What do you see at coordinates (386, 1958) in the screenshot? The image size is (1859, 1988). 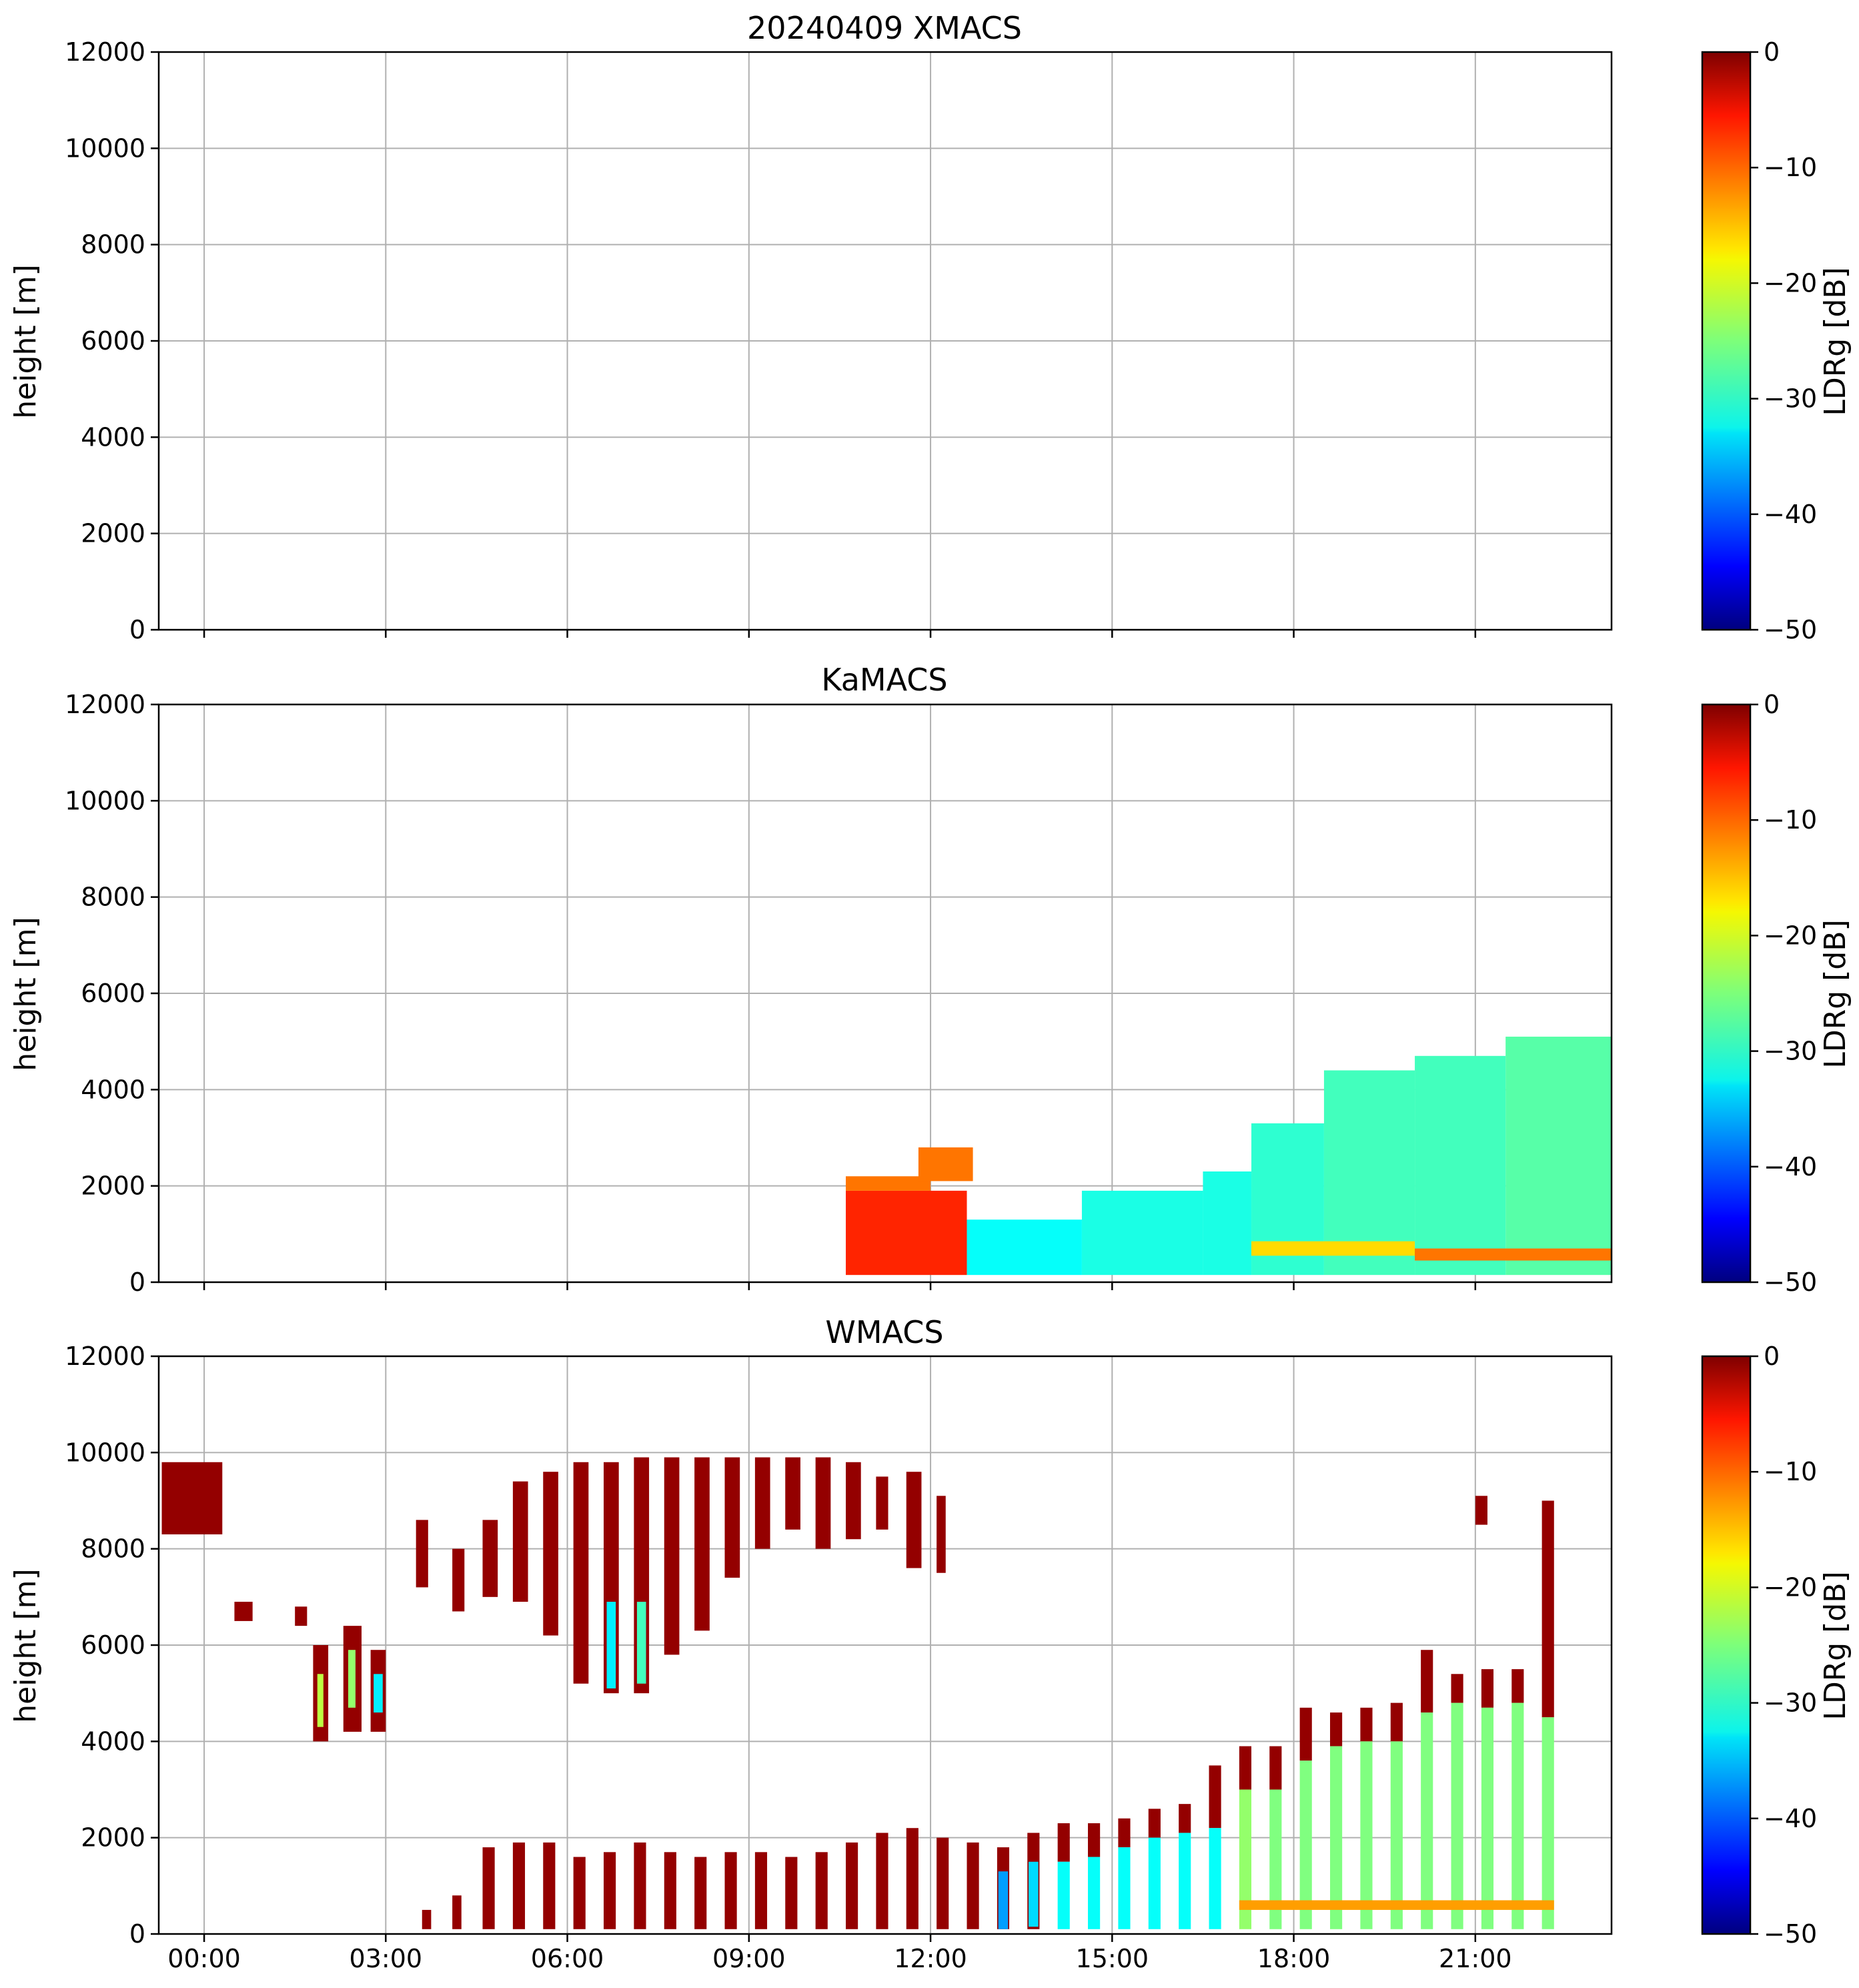 I see `x-tick-label: 03:00` at bounding box center [386, 1958].